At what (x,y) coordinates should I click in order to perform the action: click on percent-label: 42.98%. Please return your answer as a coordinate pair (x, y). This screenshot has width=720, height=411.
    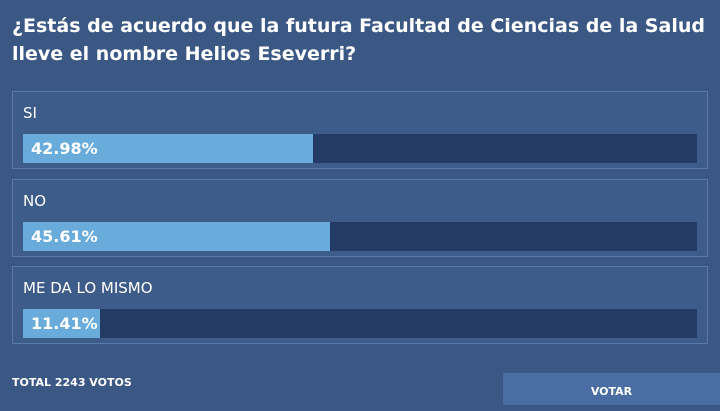
    Looking at the image, I should click on (64, 148).